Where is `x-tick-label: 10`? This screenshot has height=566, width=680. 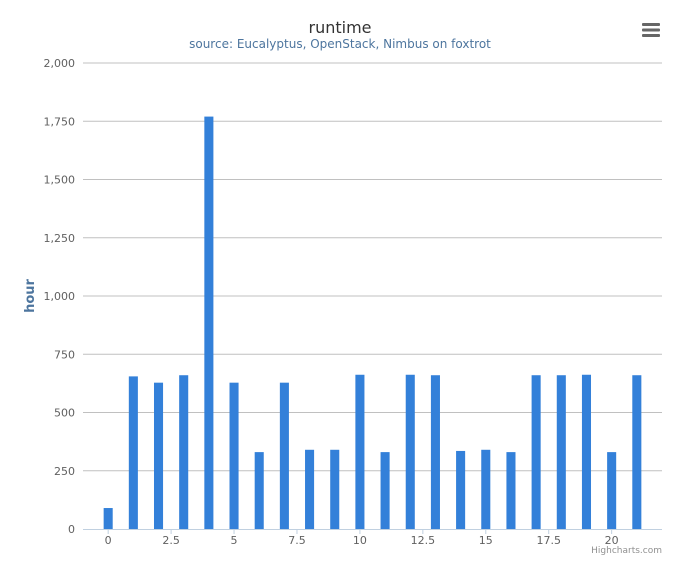 x-tick-label: 10 is located at coordinates (360, 540).